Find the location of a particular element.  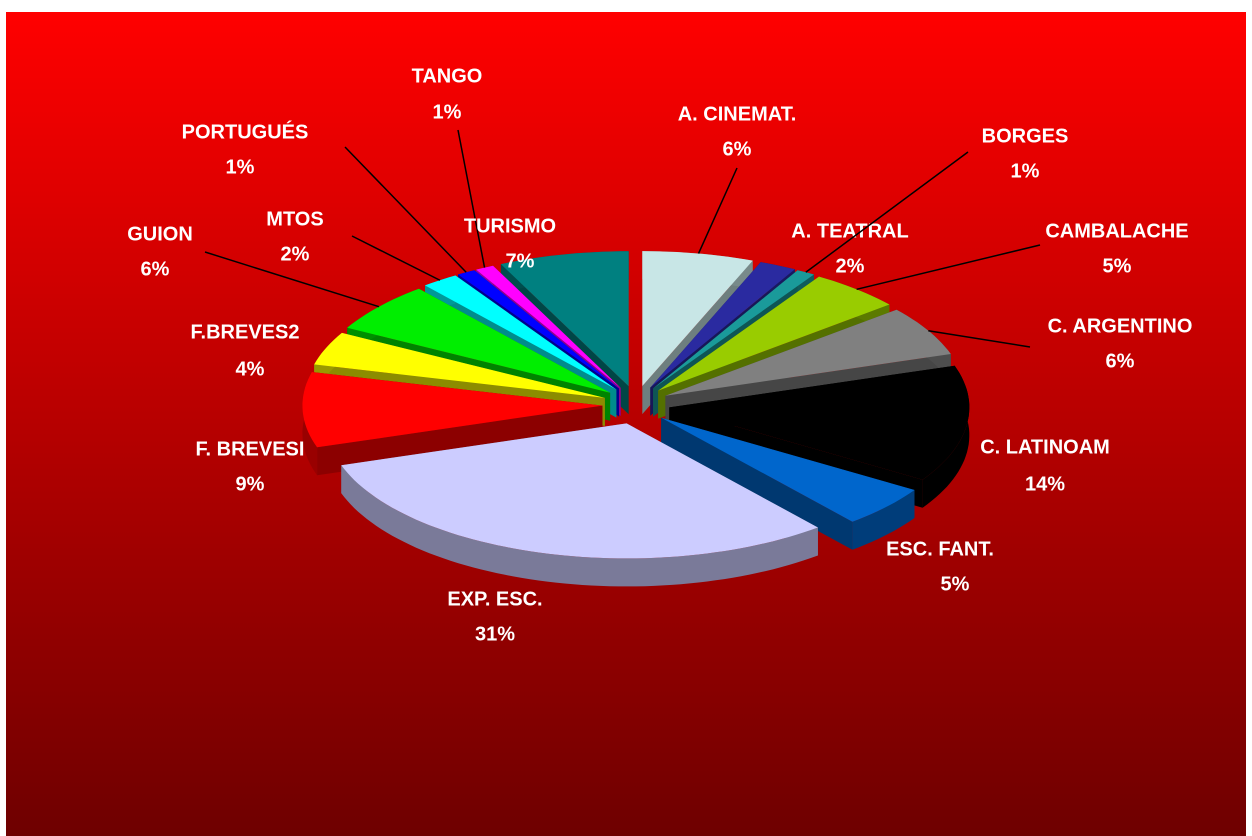

slice-value-label: 14% is located at coordinates (1045, 484).